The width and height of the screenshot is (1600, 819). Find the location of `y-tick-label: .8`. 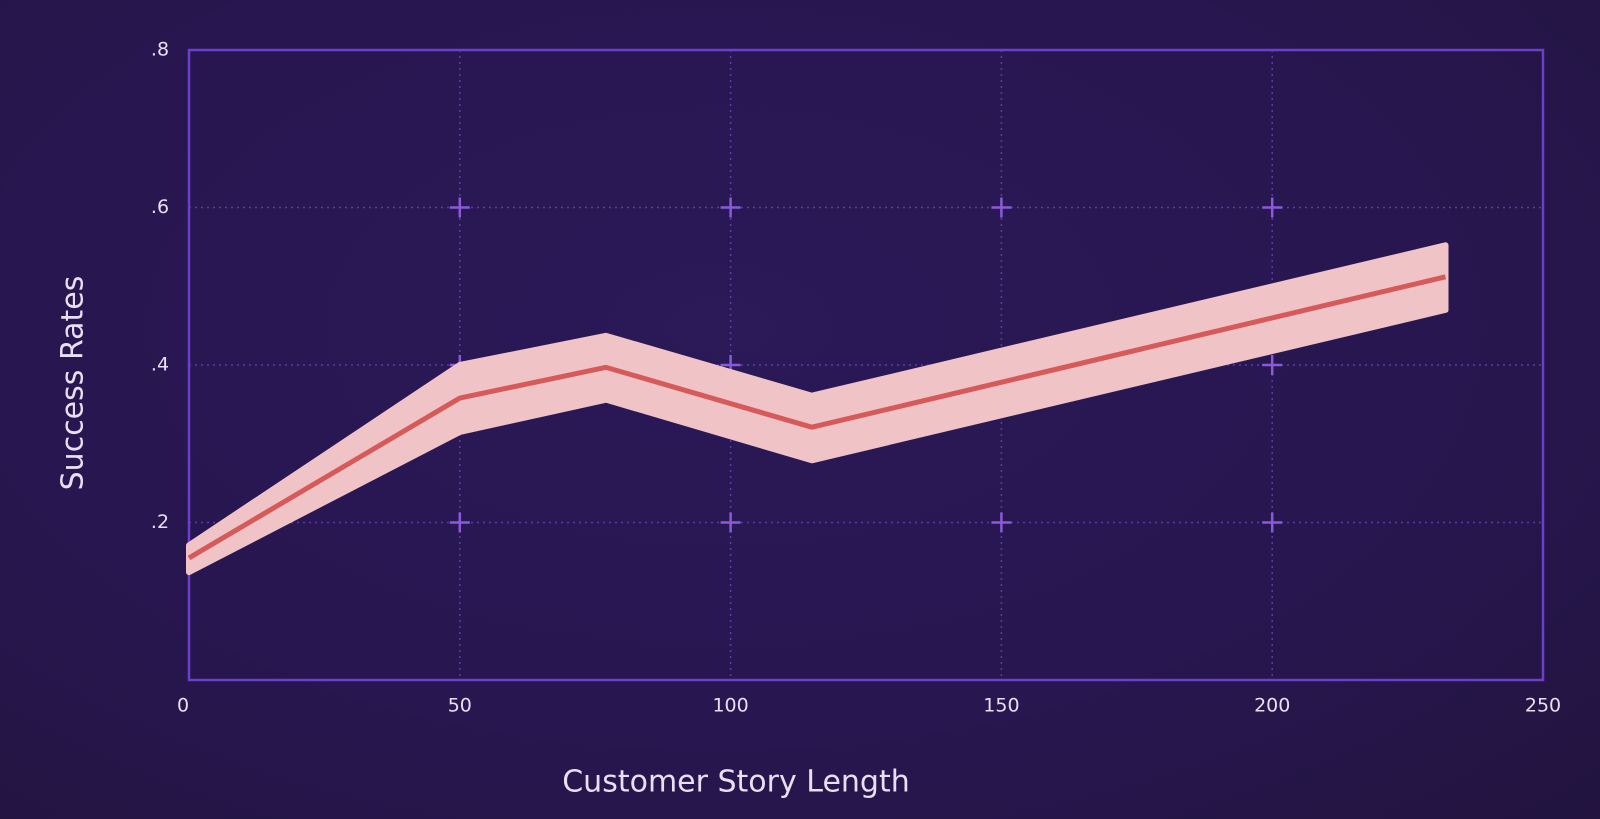

y-tick-label: .8 is located at coordinates (160, 50).